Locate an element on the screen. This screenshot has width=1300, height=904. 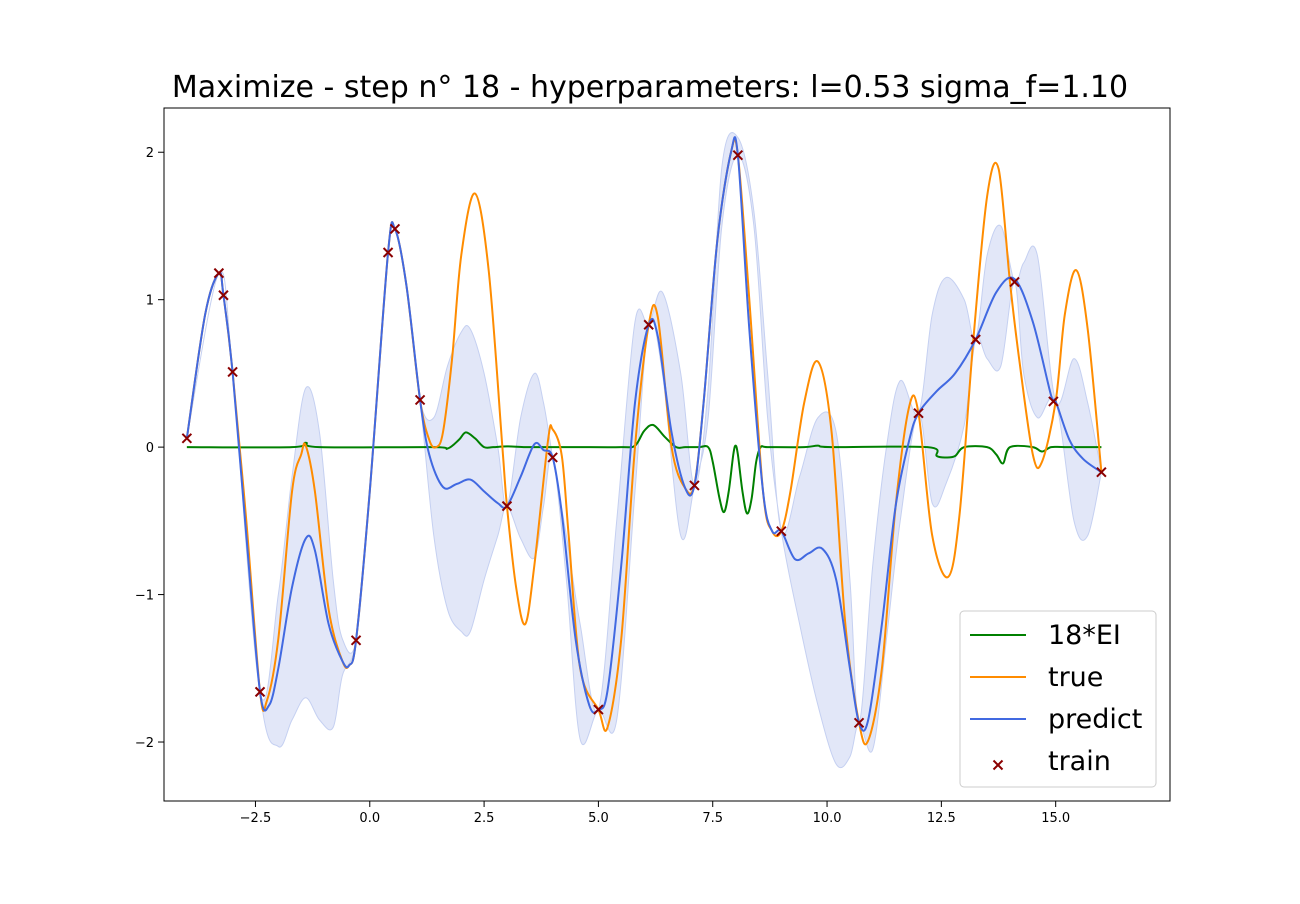
y-tick-label: 2 is located at coordinates (150, 153).